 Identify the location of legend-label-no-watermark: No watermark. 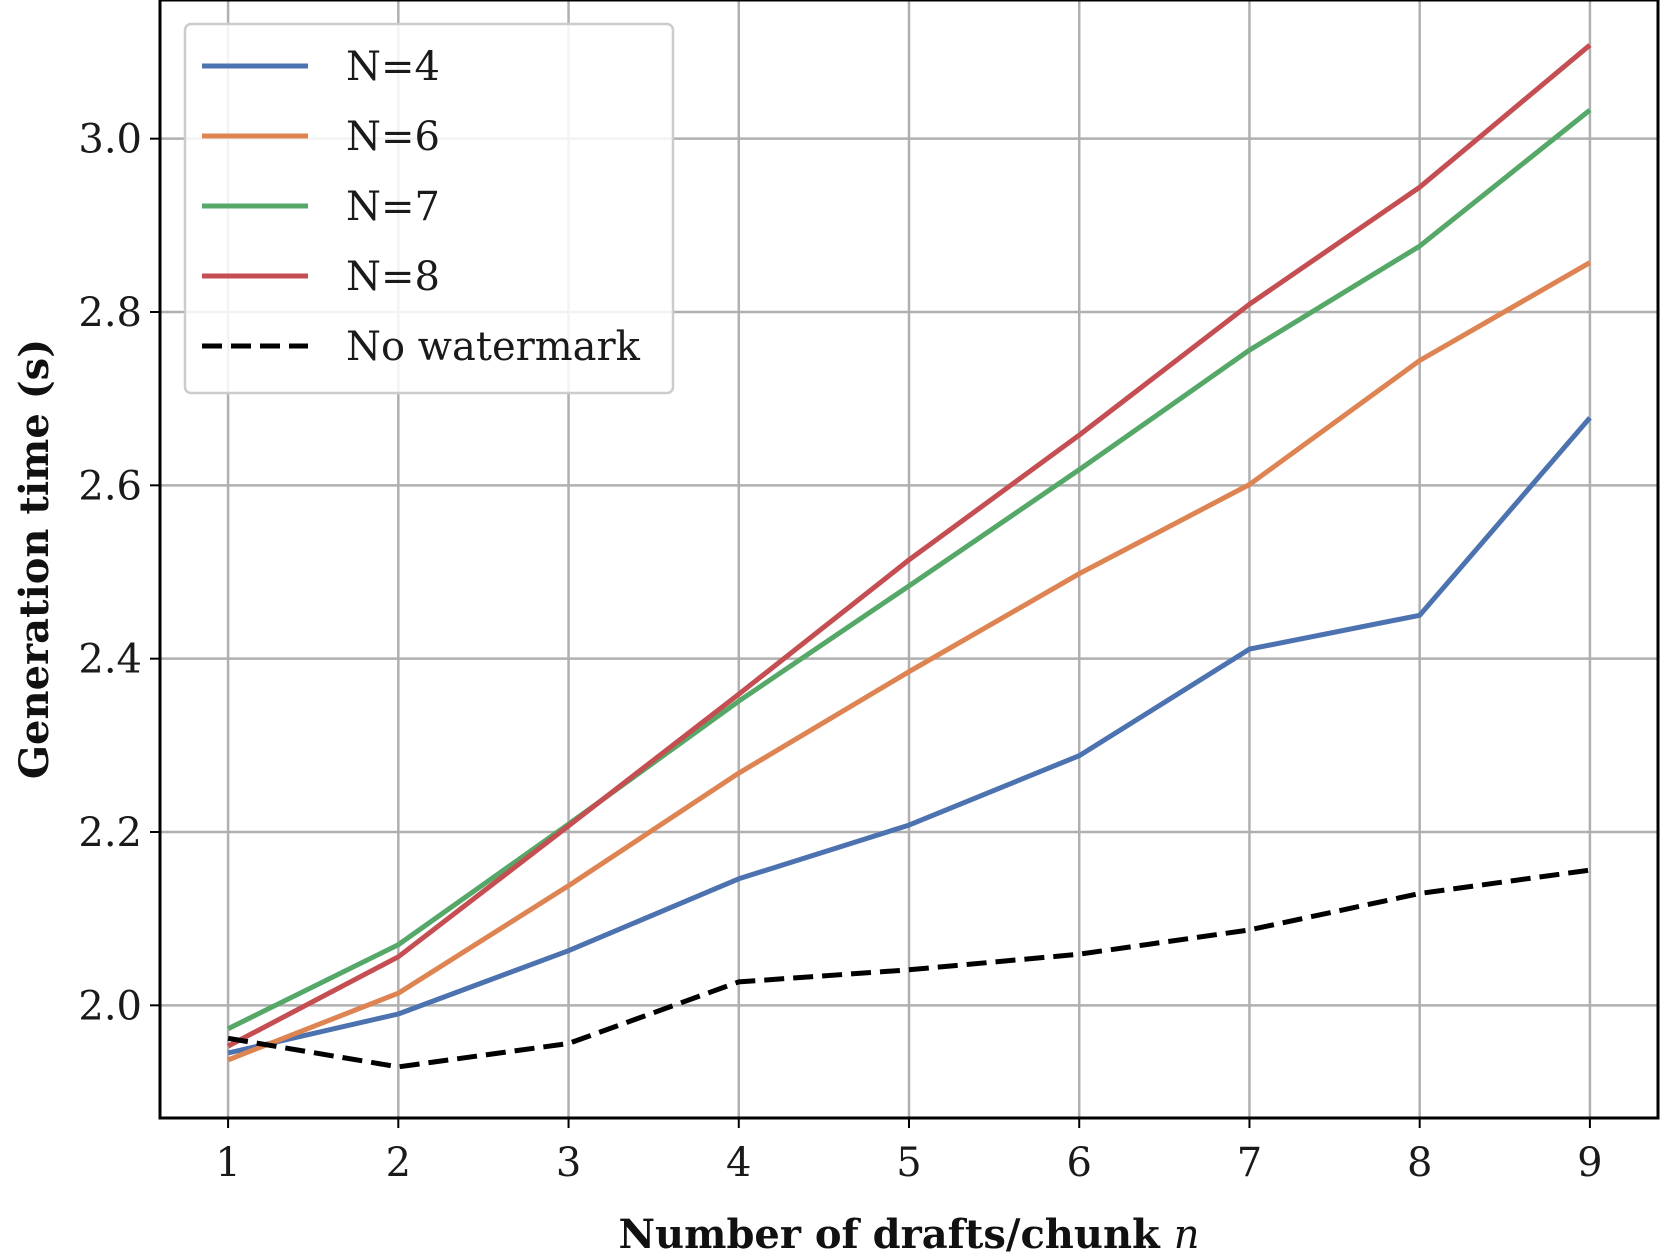
(493, 347).